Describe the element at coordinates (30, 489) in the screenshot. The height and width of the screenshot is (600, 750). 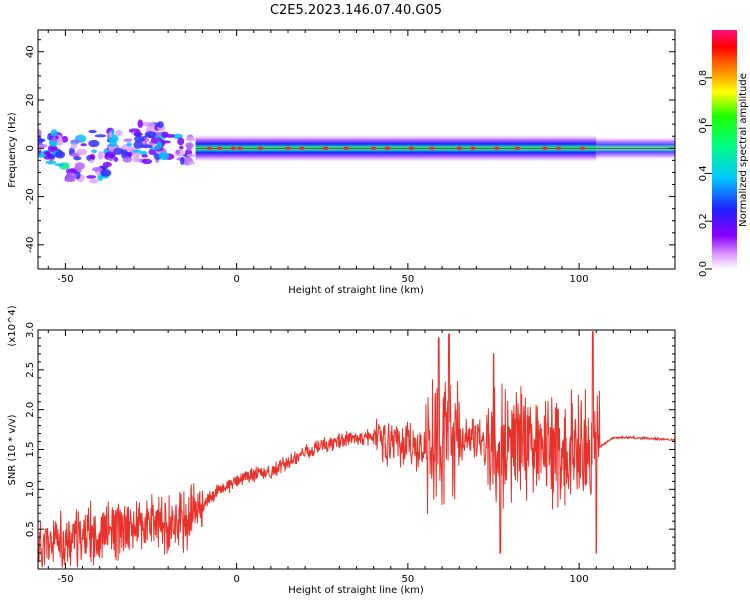
I see `y-tick-label: 1.0` at that location.